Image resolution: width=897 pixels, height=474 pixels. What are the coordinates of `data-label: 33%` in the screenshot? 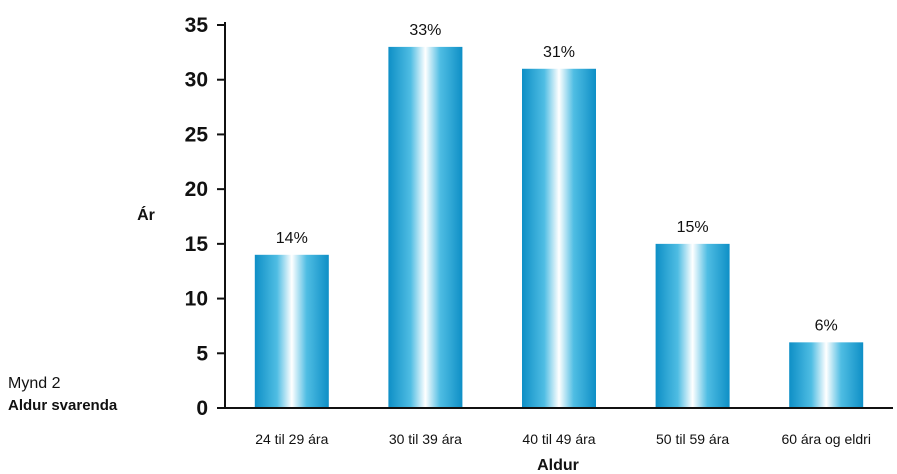 It's located at (425, 30).